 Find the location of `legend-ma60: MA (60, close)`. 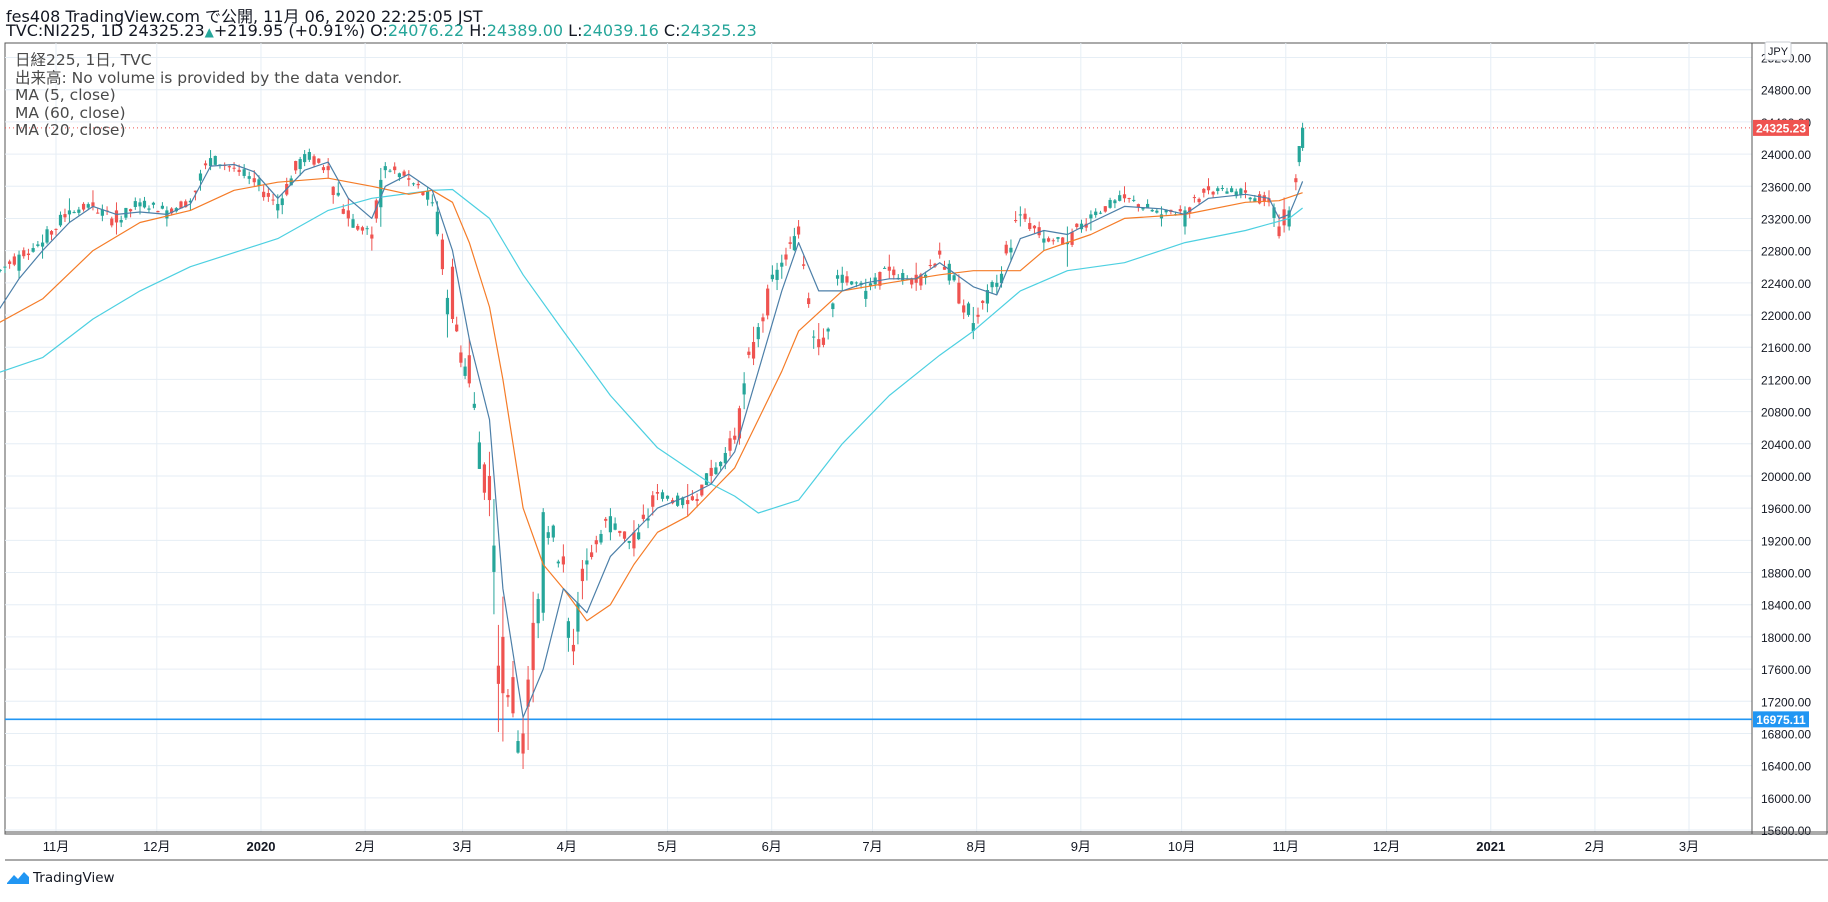

legend-ma60: MA (60, close) is located at coordinates (70, 112).